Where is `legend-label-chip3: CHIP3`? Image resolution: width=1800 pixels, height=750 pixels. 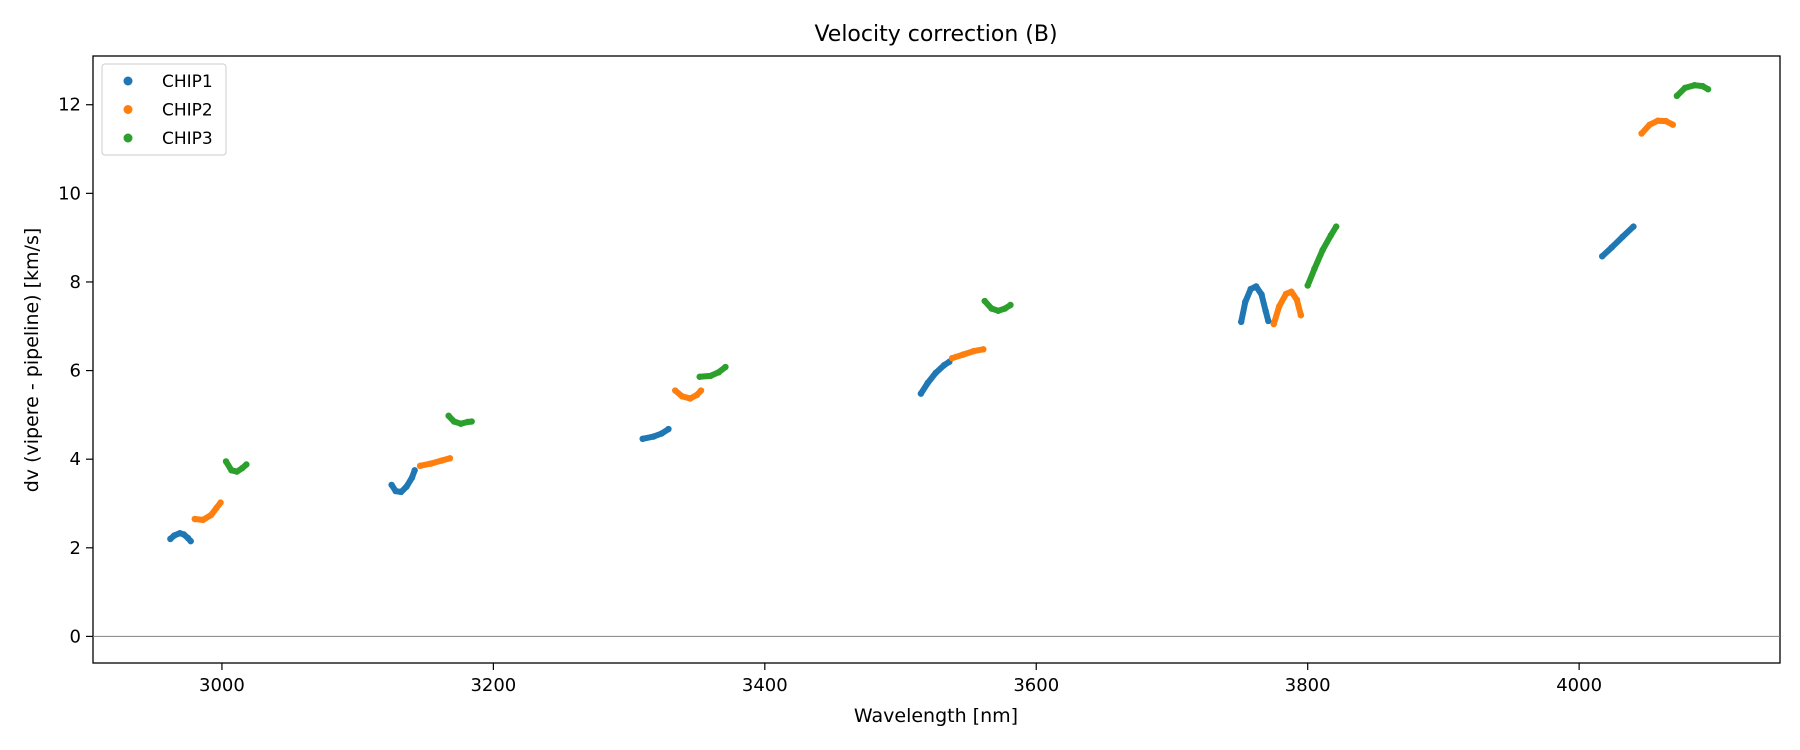
legend-label-chip3: CHIP3 is located at coordinates (187, 139).